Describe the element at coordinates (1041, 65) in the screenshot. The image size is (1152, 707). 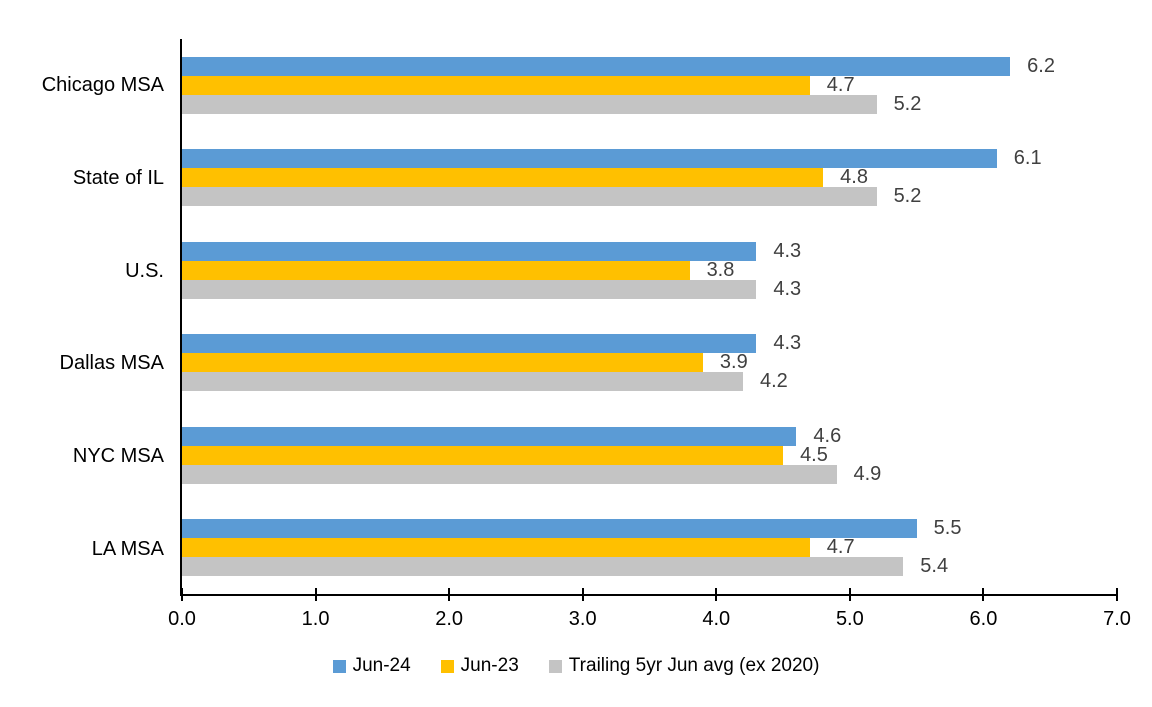
I see `value-label: 6.2` at that location.